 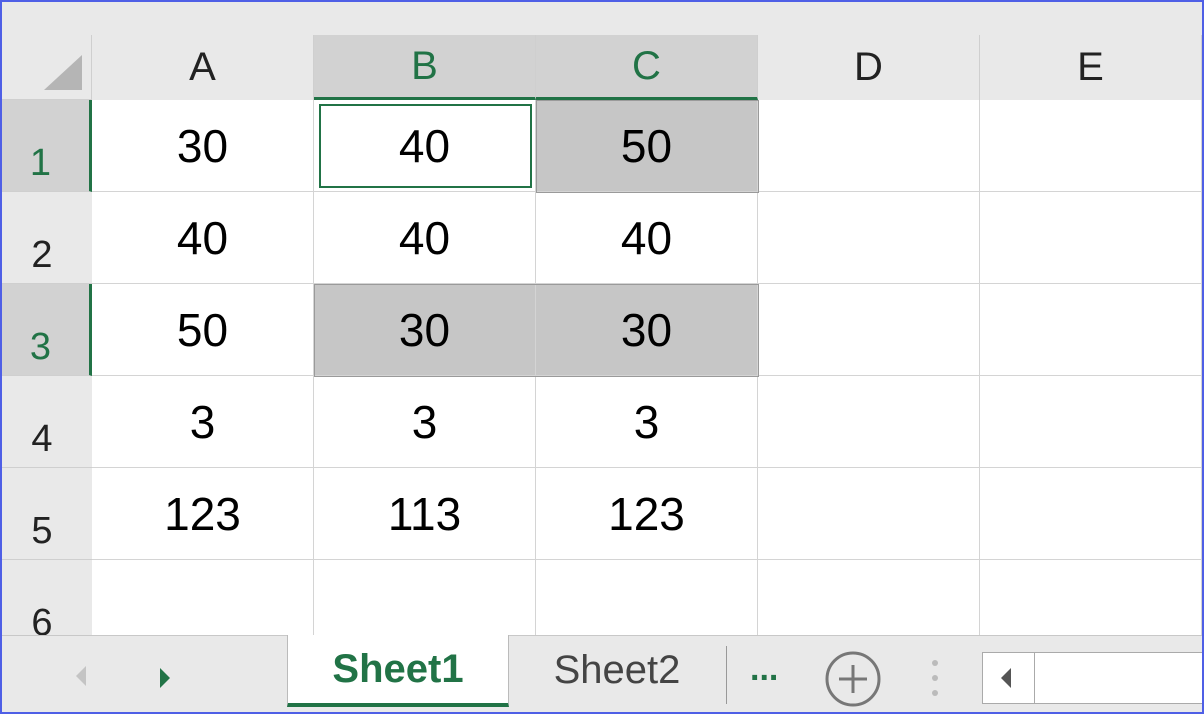 What do you see at coordinates (425, 514) in the screenshot?
I see `cell-b5: 113` at bounding box center [425, 514].